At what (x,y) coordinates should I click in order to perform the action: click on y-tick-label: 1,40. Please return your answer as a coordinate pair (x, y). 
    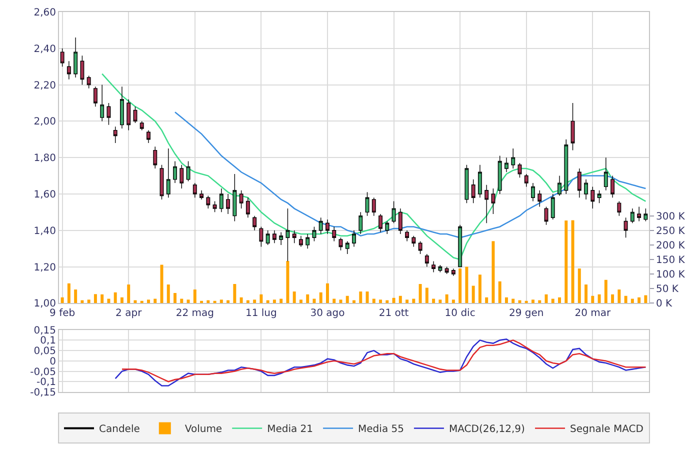
    Looking at the image, I should click on (45, 231).